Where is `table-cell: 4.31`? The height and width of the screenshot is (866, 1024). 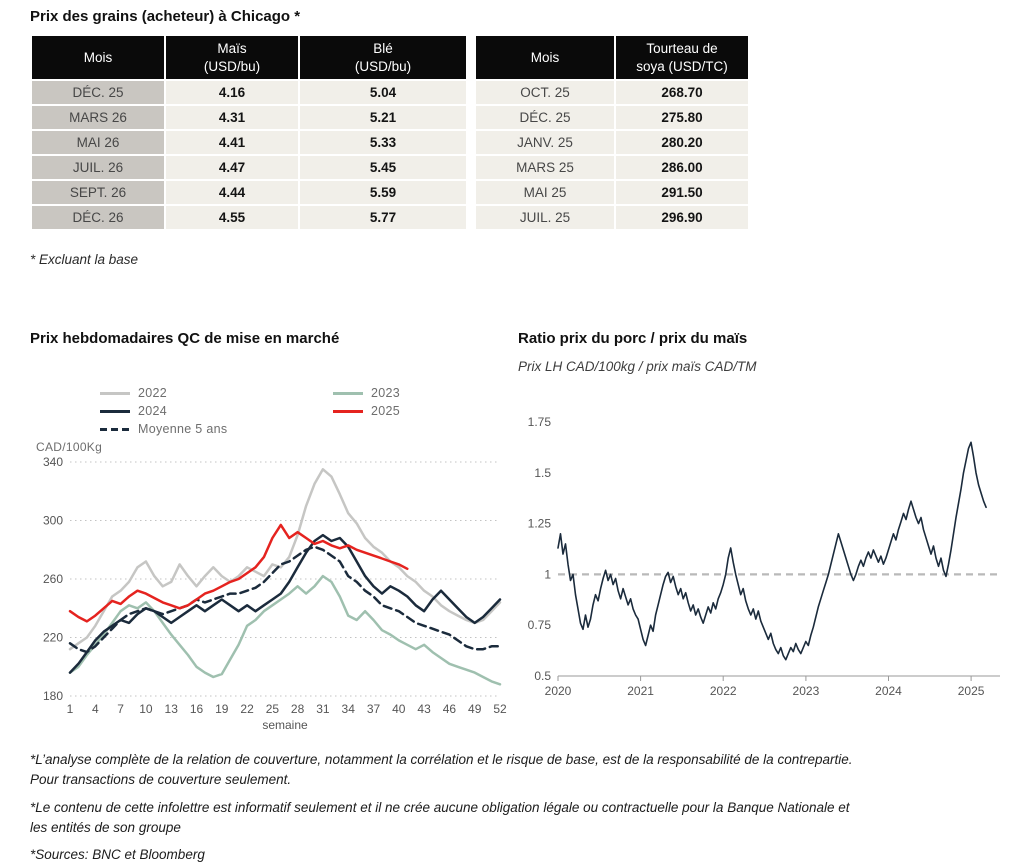
table-cell: 4.31 is located at coordinates (232, 118).